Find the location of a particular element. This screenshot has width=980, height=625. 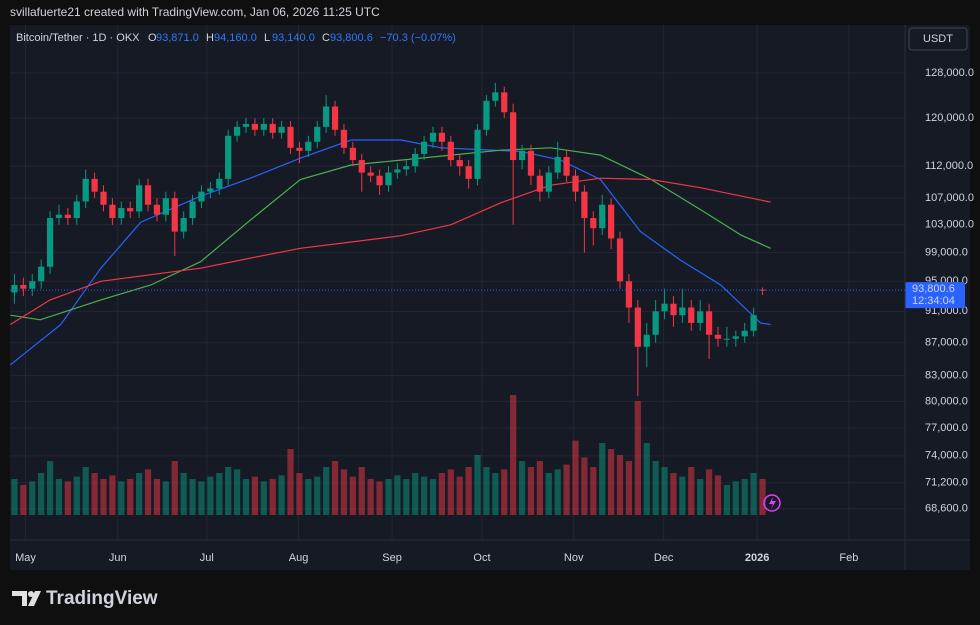

y-tick-label: 99,000.0 is located at coordinates (946, 252).